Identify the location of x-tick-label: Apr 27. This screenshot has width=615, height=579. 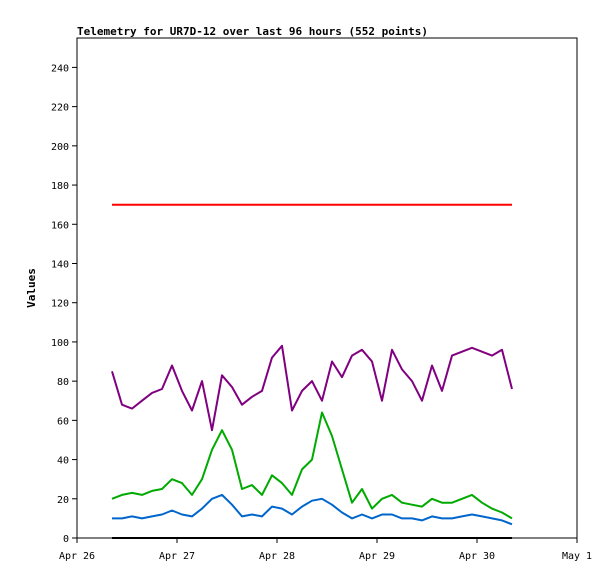
(177, 556).